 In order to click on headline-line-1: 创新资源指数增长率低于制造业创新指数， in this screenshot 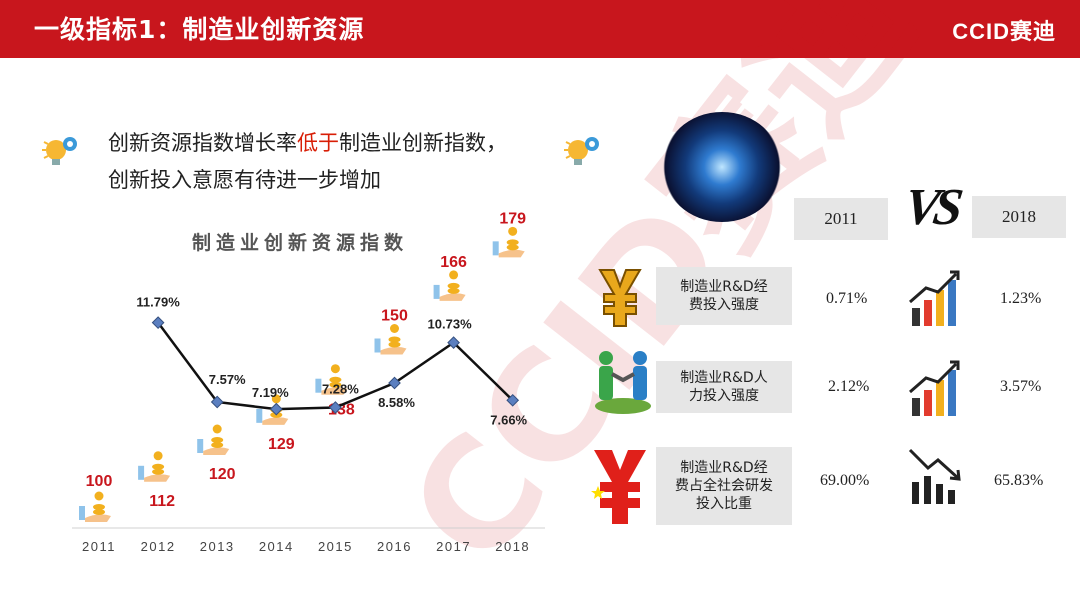, I will do `click(307, 143)`.